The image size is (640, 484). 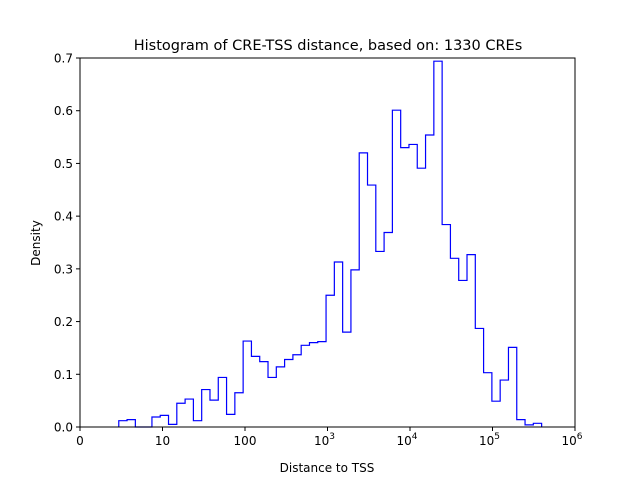 What do you see at coordinates (245, 441) in the screenshot?
I see `x-tick-label: 100` at bounding box center [245, 441].